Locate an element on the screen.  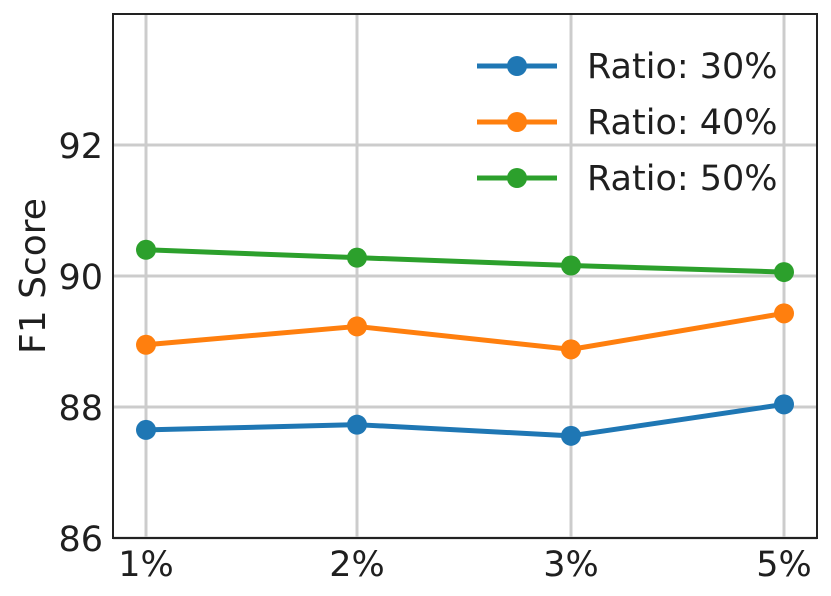
x-tick-label: 2% is located at coordinates (357, 565).